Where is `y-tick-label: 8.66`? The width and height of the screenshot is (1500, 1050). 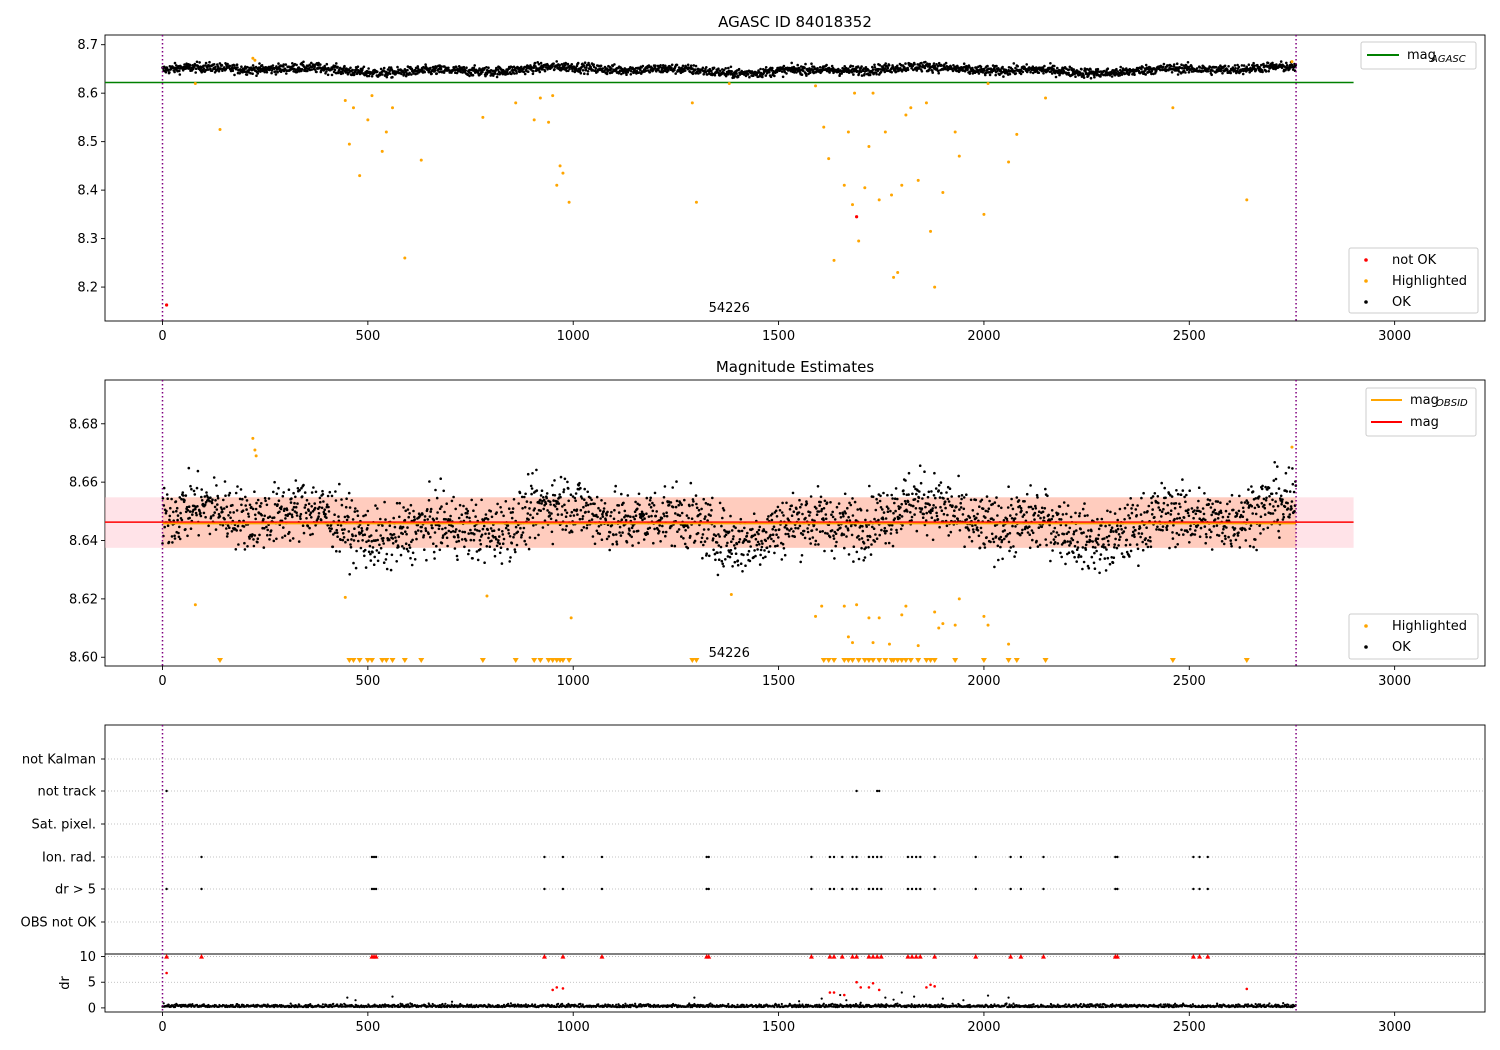 y-tick-label: 8.66 is located at coordinates (83, 483).